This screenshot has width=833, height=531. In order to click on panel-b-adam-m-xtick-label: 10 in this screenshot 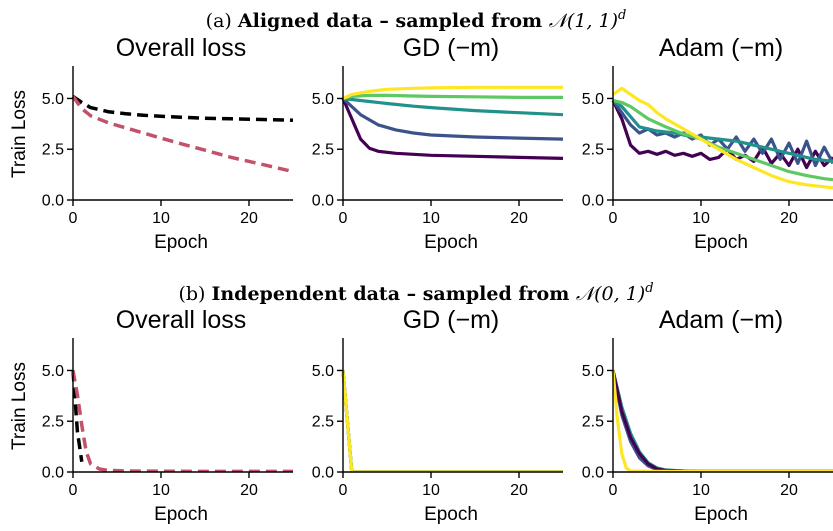, I will do `click(701, 490)`.